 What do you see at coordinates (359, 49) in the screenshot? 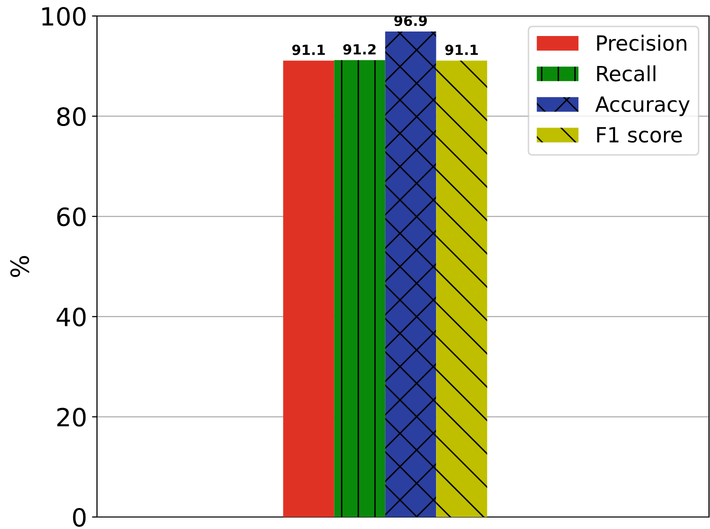
I see `data-label: 91.2` at bounding box center [359, 49].